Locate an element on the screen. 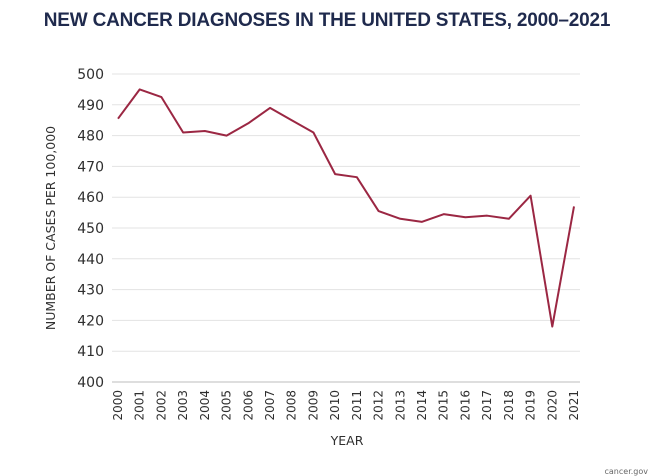 Image resolution: width=654 pixels, height=476 pixels. x-tick-label: 2004 is located at coordinates (205, 405).